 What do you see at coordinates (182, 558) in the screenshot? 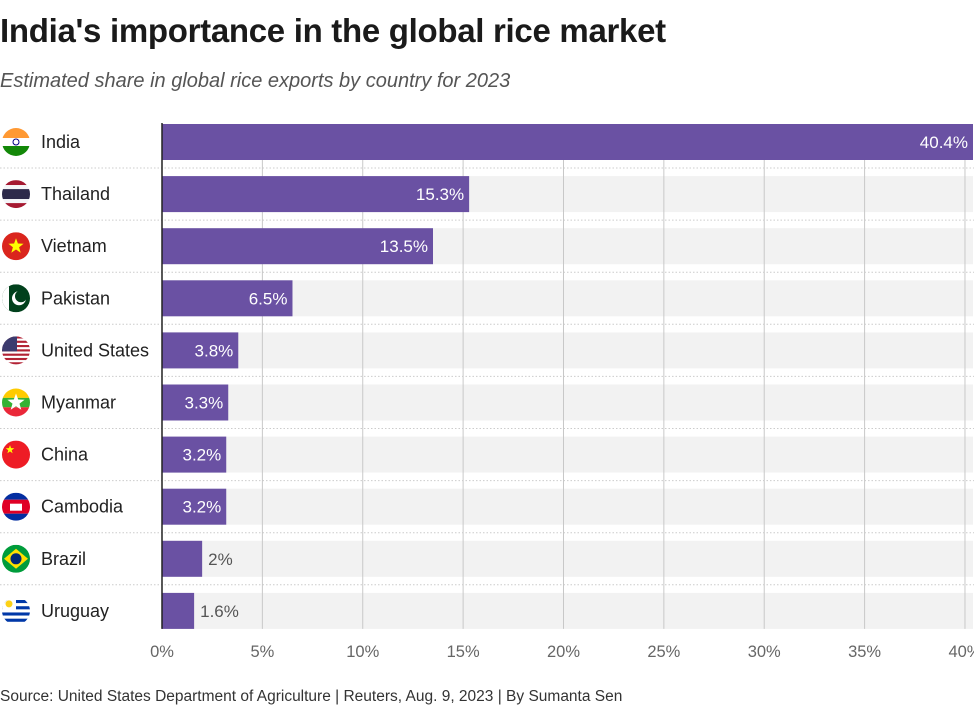
I see `bar-brazil` at bounding box center [182, 558].